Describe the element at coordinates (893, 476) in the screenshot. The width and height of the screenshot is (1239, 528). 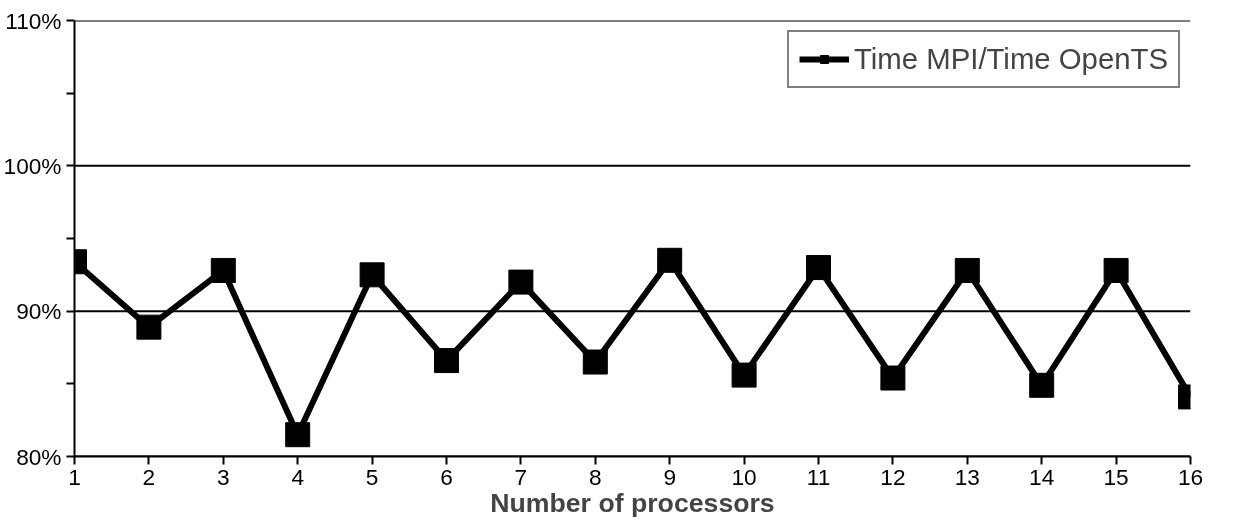
I see `x-tick-label: 12` at that location.